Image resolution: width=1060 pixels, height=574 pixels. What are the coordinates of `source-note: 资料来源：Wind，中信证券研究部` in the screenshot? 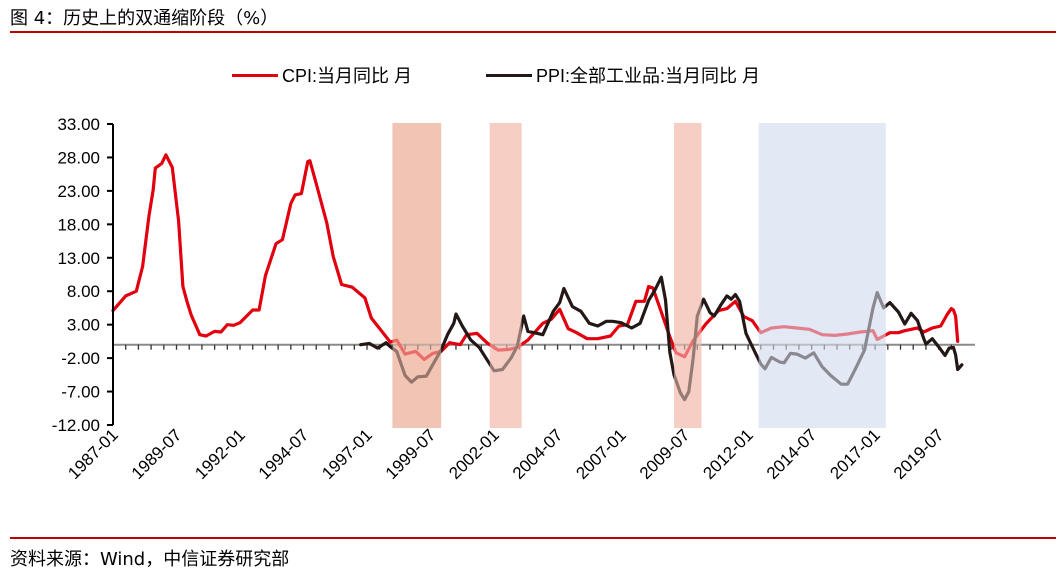 It's located at (150, 559).